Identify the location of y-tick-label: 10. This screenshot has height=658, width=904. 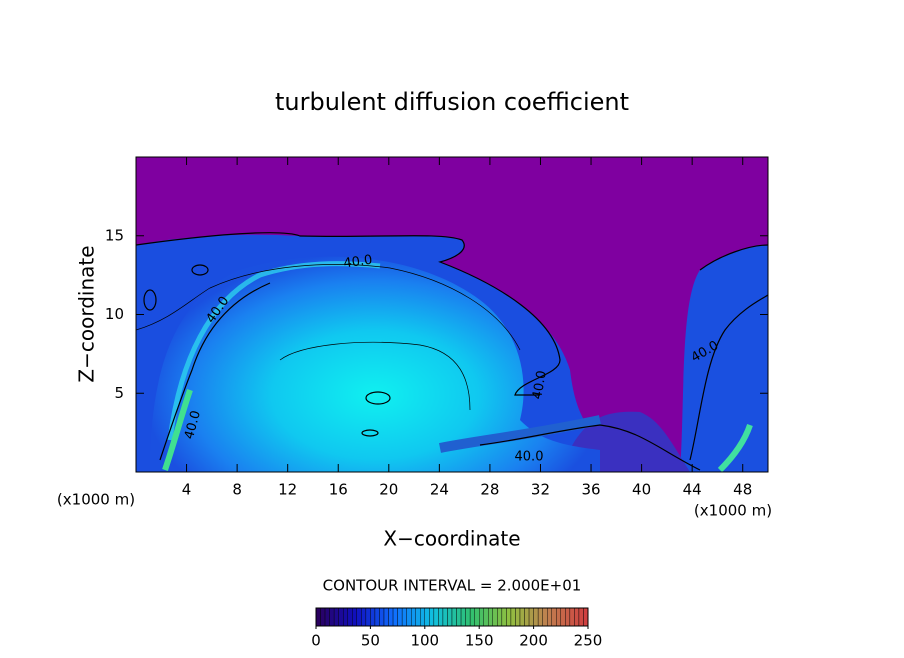
(114, 314).